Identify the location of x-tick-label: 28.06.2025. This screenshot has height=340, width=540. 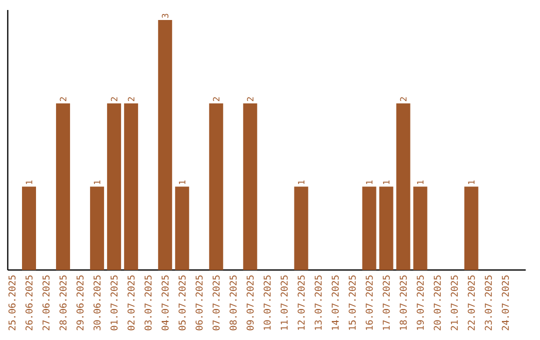
(63, 302).